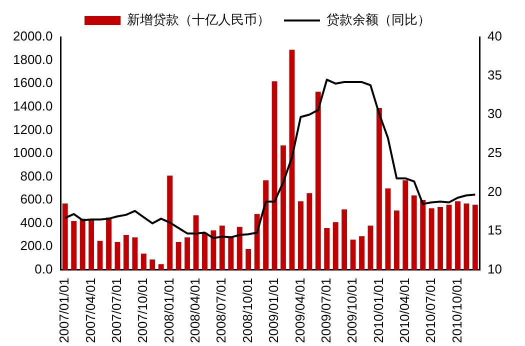  What do you see at coordinates (495, 230) in the screenshot?
I see `y2-tick-label: 15` at bounding box center [495, 230].